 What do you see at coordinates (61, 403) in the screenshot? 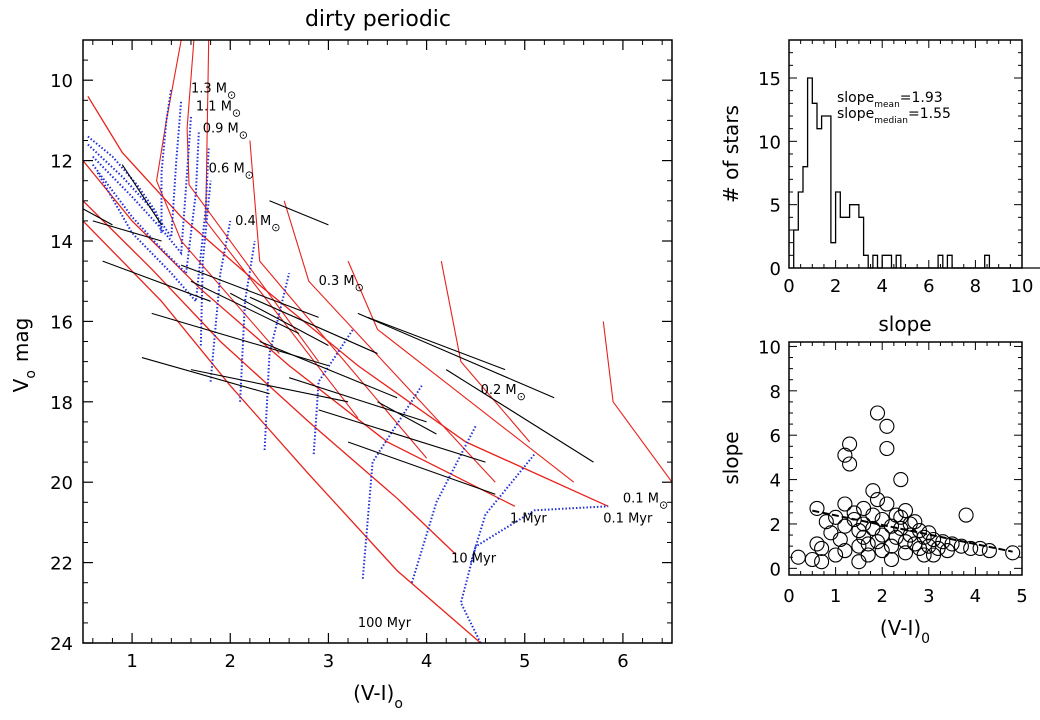
I see `y-tick-label: 18` at bounding box center [61, 403].